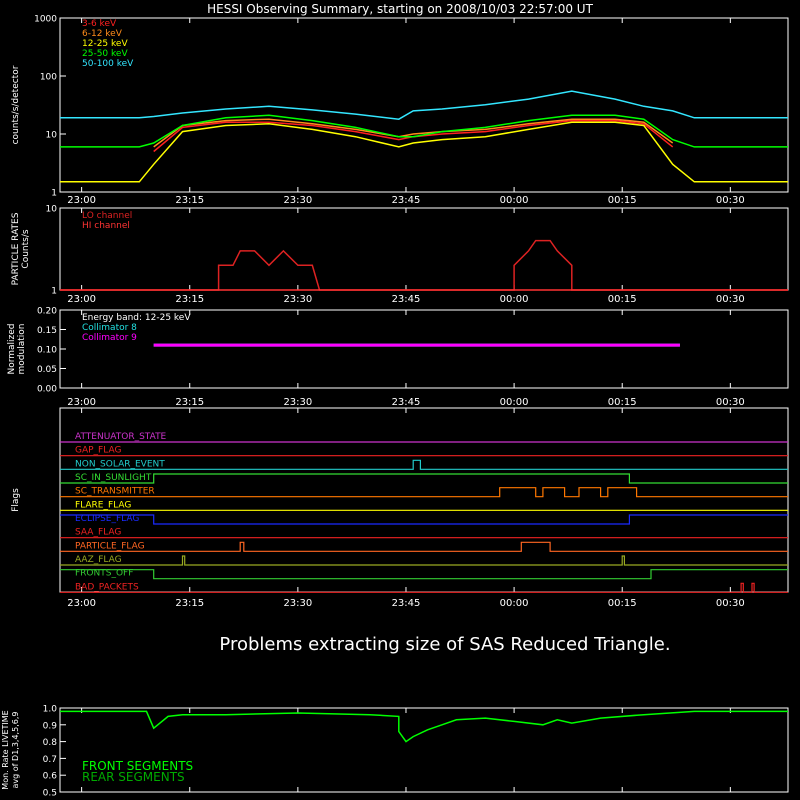  What do you see at coordinates (48, 78) in the screenshot?
I see `y-tick-label: 100` at bounding box center [48, 78].